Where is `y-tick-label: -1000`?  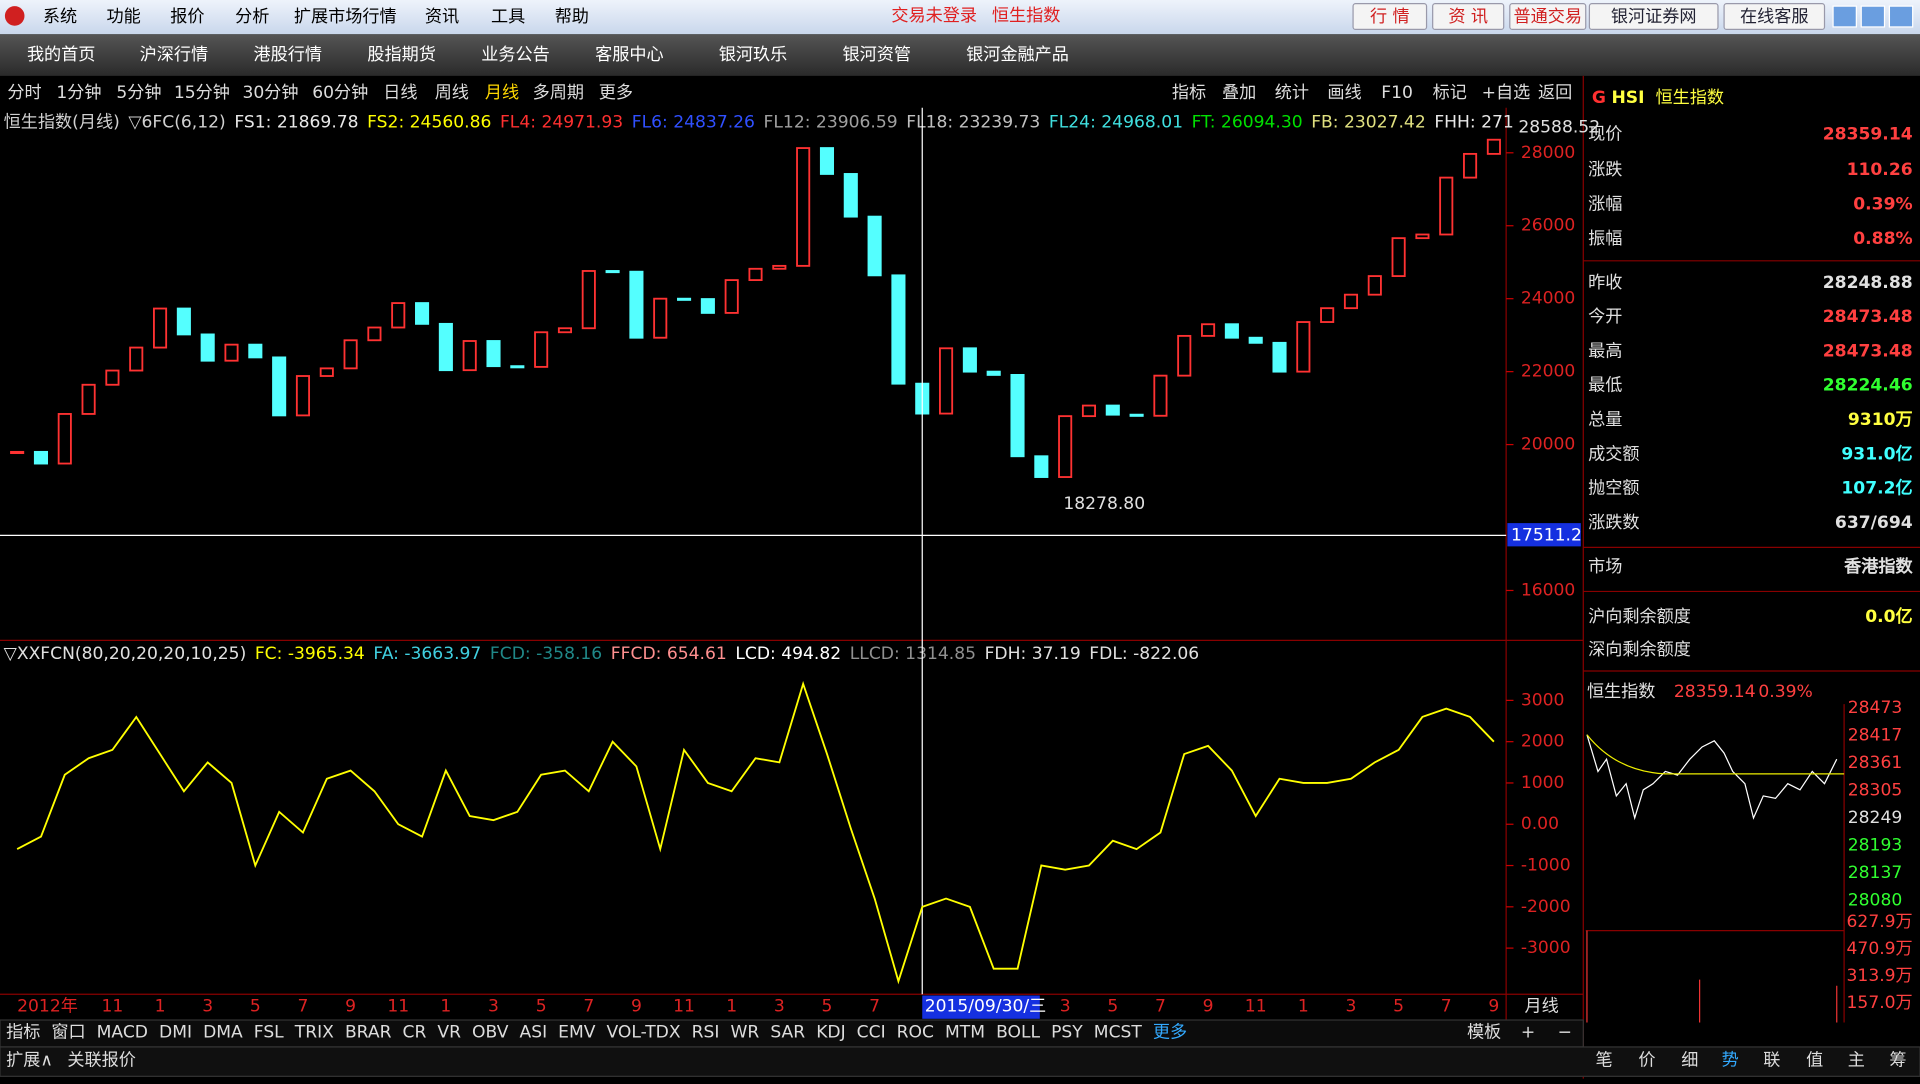
y-tick-label: -1000 is located at coordinates (1546, 866).